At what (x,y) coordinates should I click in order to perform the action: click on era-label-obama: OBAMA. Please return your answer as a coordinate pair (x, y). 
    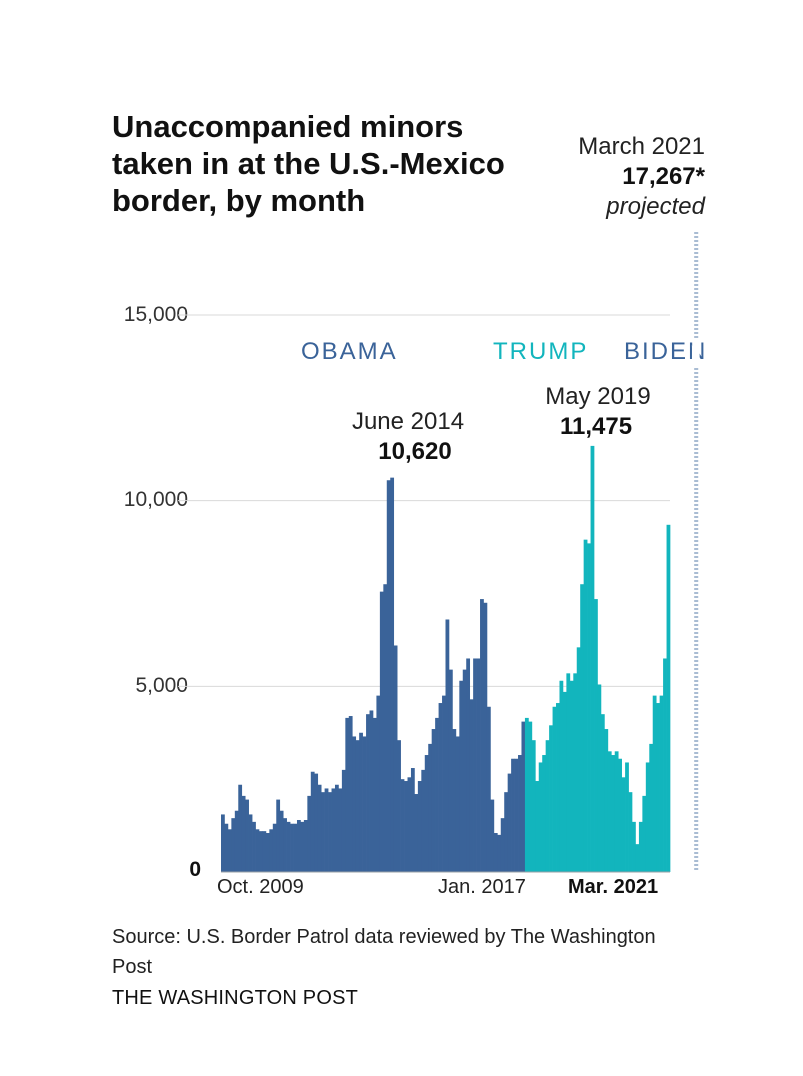
    Looking at the image, I should click on (349, 351).